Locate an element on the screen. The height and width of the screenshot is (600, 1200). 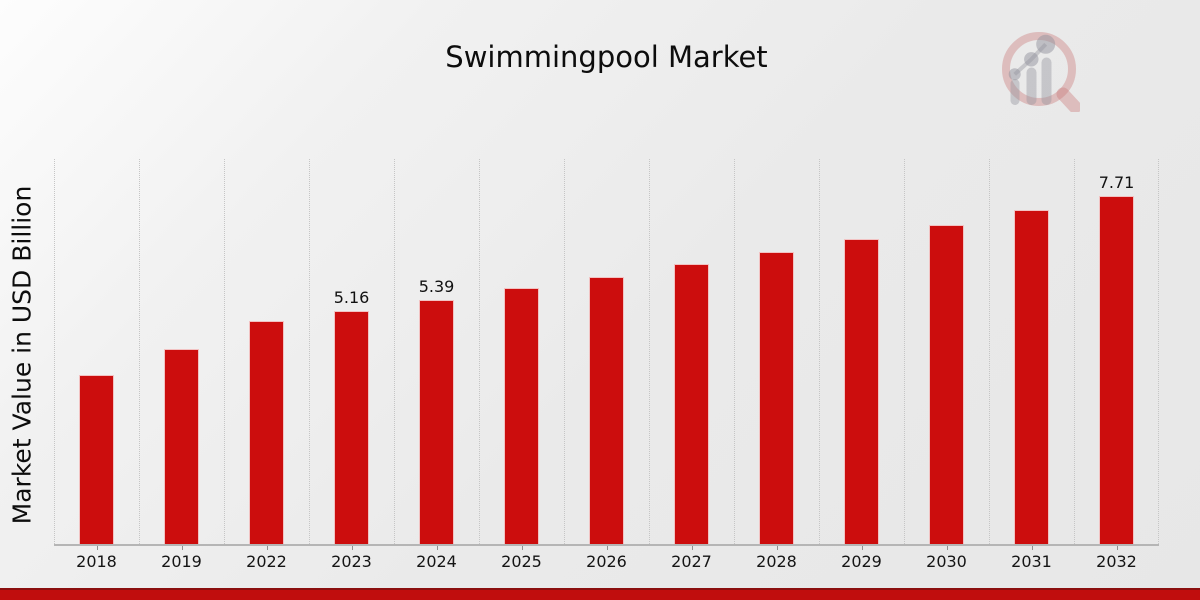
bar-2031 is located at coordinates (1031, 377).